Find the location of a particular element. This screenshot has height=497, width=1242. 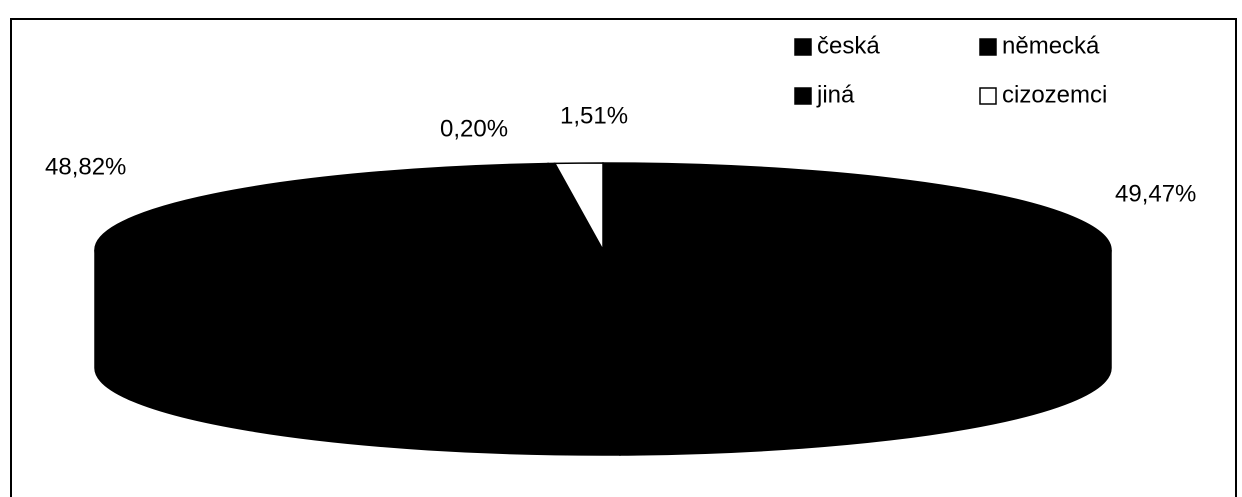

data-label: 1,51% is located at coordinates (594, 115).